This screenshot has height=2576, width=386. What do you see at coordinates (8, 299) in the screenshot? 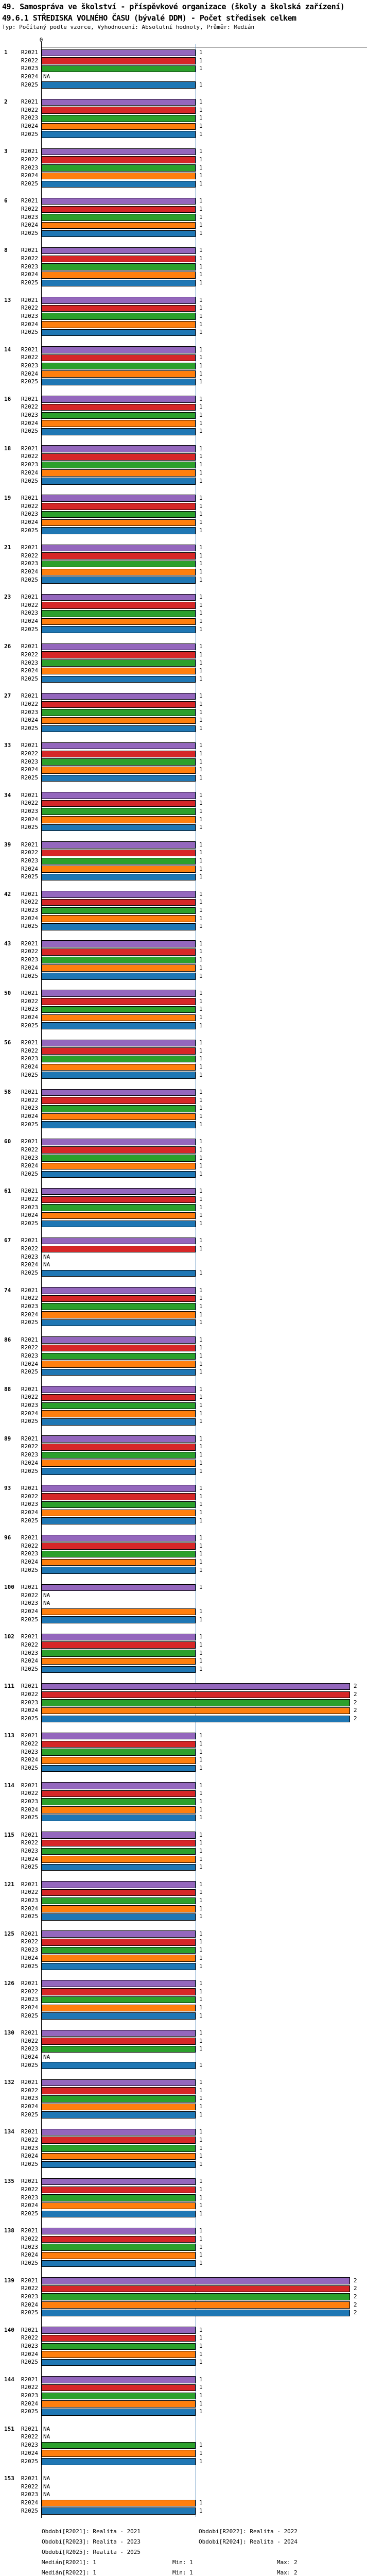
I see `group-id-label: 13` at bounding box center [8, 299].